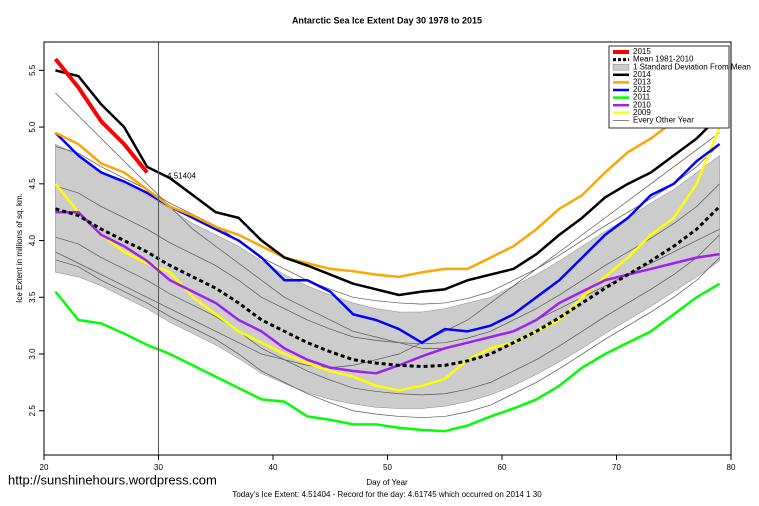 The height and width of the screenshot is (506, 759). Describe the element at coordinates (663, 120) in the screenshot. I see `legend-label: Every Other Year` at that location.